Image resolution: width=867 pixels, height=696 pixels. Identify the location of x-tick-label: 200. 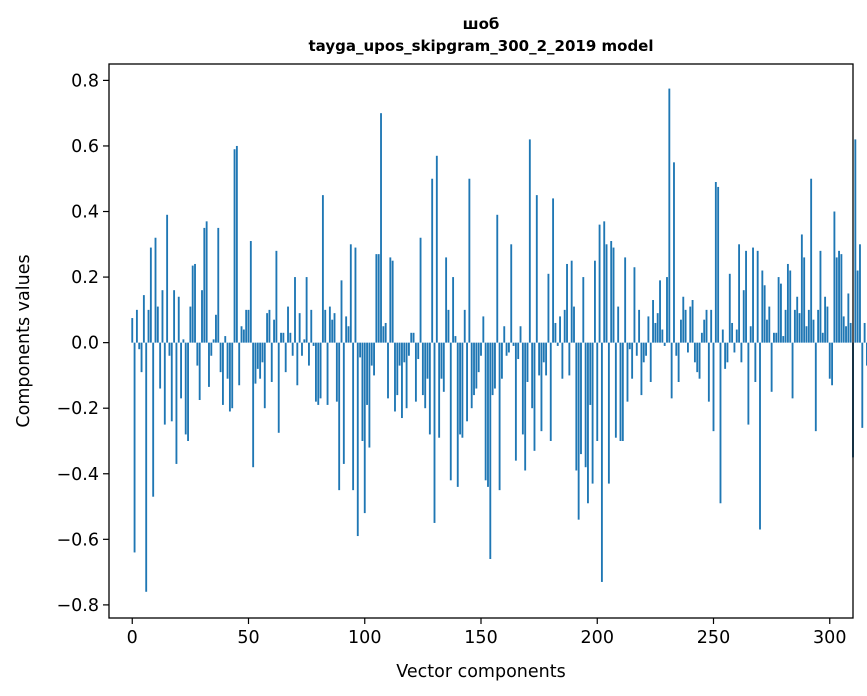
(597, 638).